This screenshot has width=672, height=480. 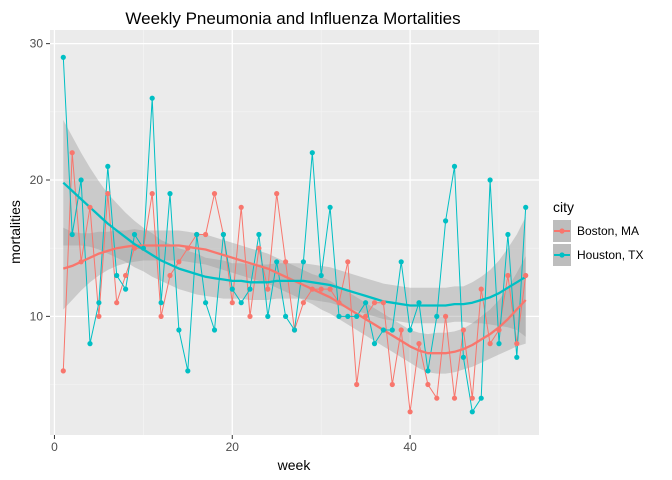 I want to click on legend-item: Boston, MA, so click(x=596, y=231).